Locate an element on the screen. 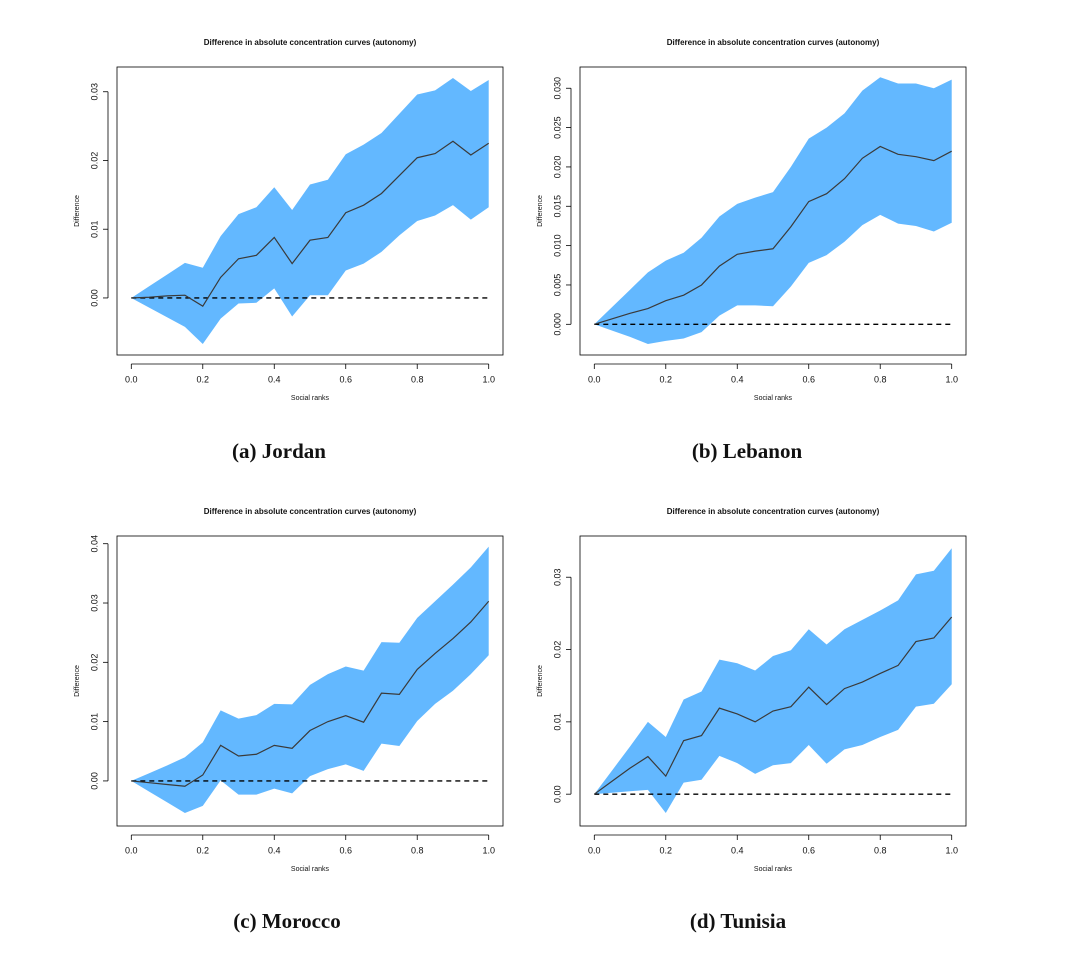  y-tick-label: 0.04 is located at coordinates (94, 544).